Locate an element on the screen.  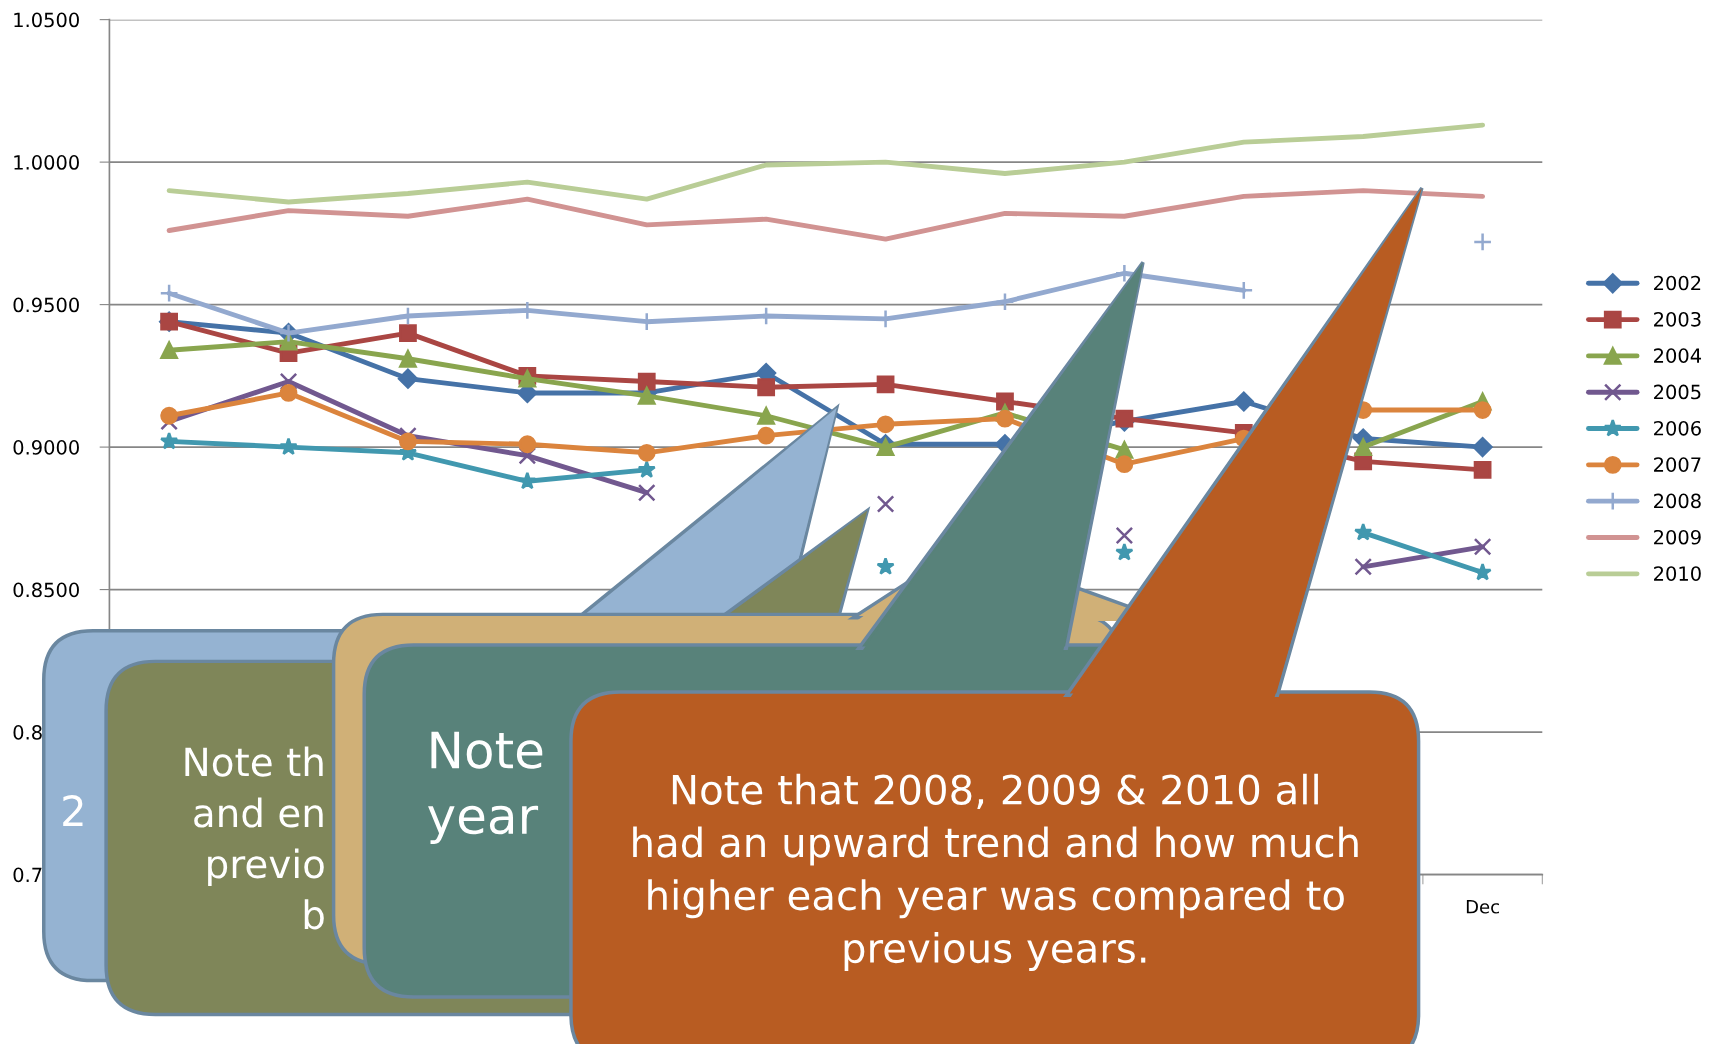
annotation: Note that 2008, 2009 & 2010 all had an upward trend and how much higher each year was compared to previous years. is located at coordinates (995, 872).